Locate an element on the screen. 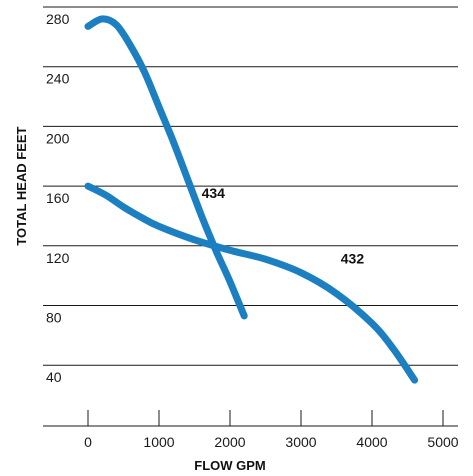 The width and height of the screenshot is (473, 476). y-axis-title: TOTAL HEAD FEET is located at coordinates (21, 185).